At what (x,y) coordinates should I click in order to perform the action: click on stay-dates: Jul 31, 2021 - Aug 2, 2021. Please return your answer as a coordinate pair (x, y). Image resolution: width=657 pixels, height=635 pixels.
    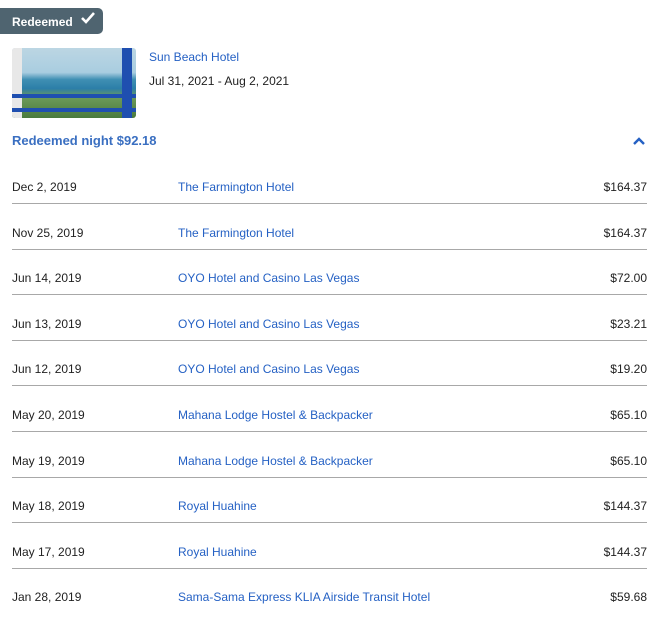
    Looking at the image, I should click on (219, 81).